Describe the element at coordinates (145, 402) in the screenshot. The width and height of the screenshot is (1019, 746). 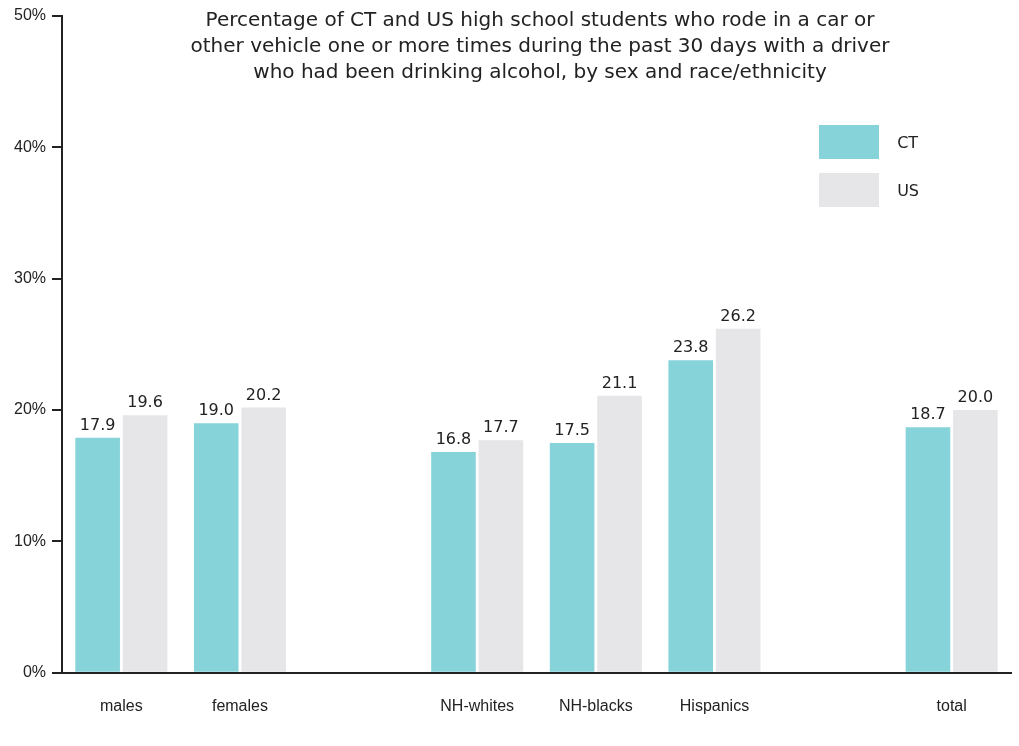
I see `data-label: 19.6` at that location.